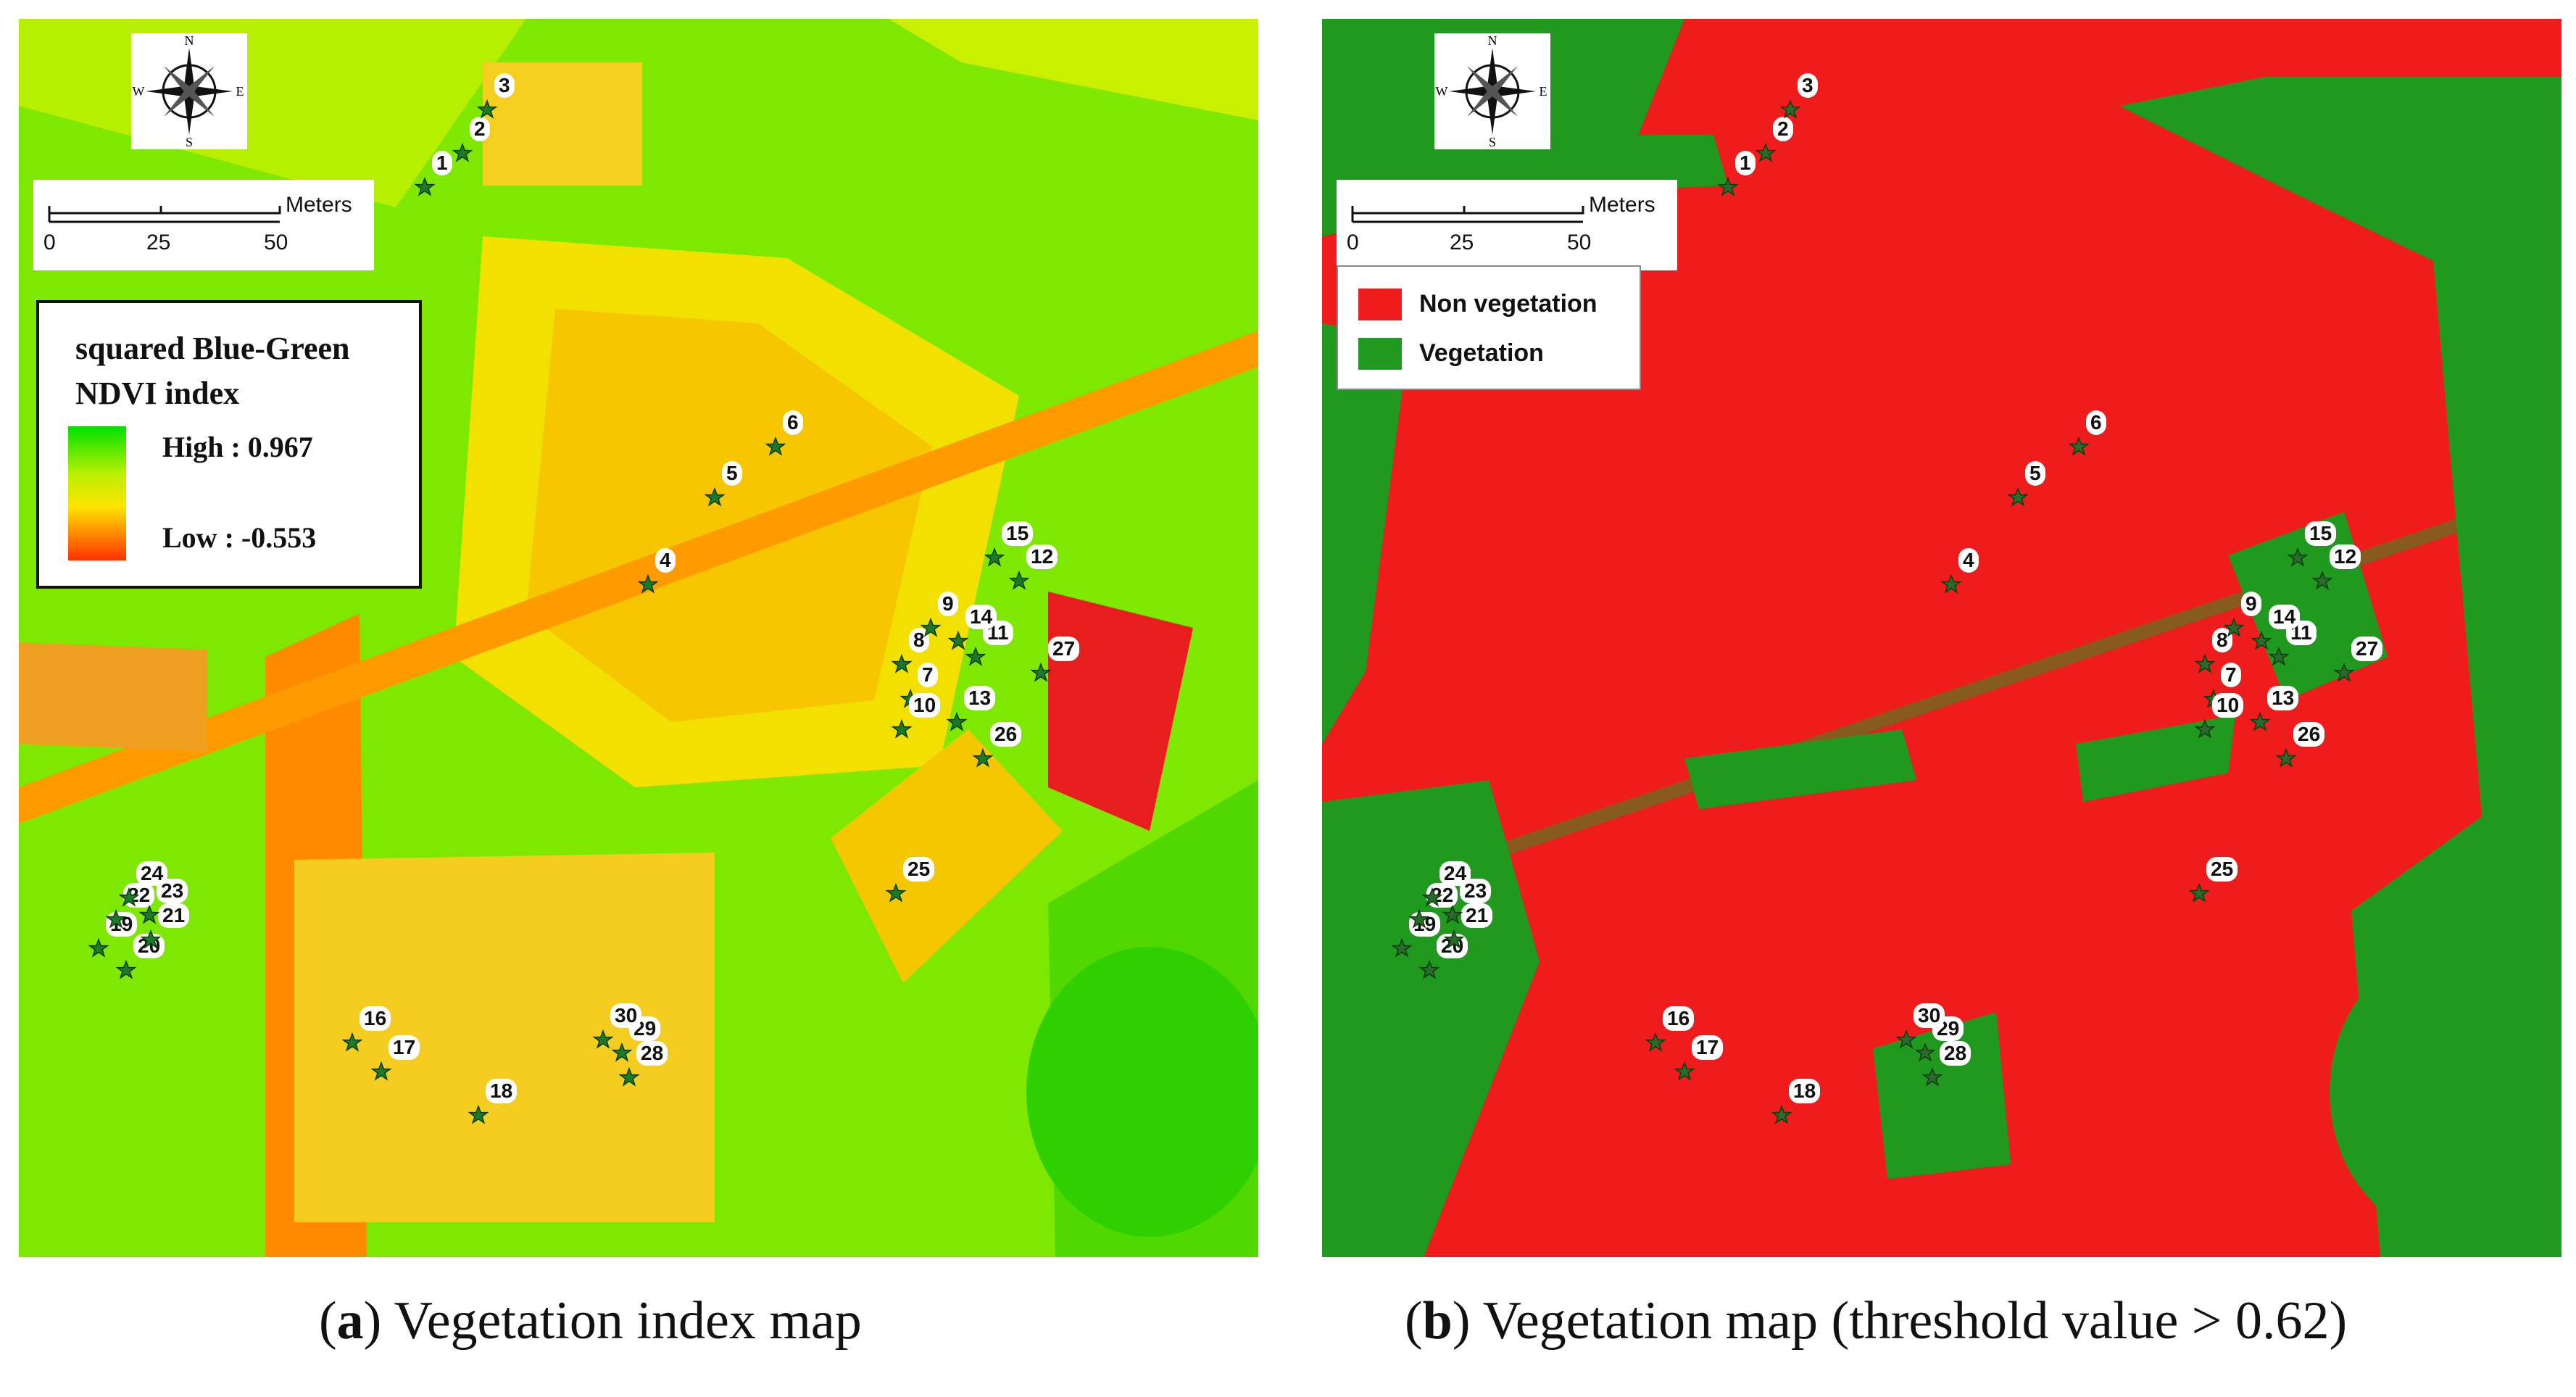 Image resolution: width=2576 pixels, height=1397 pixels. I want to click on caption-a-letter: a, so click(350, 1321).